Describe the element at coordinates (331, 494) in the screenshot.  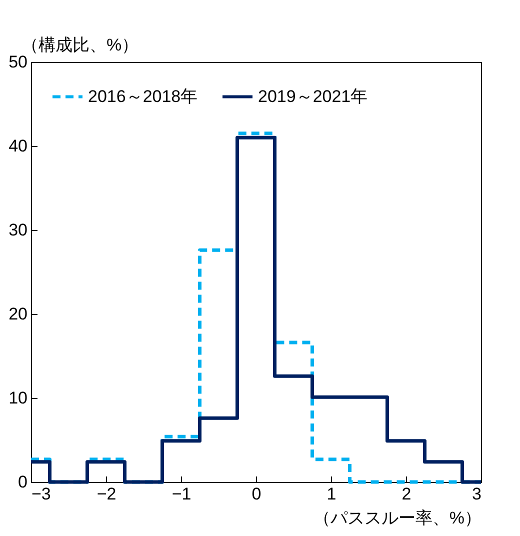
I see `x-tick-label: 1` at that location.